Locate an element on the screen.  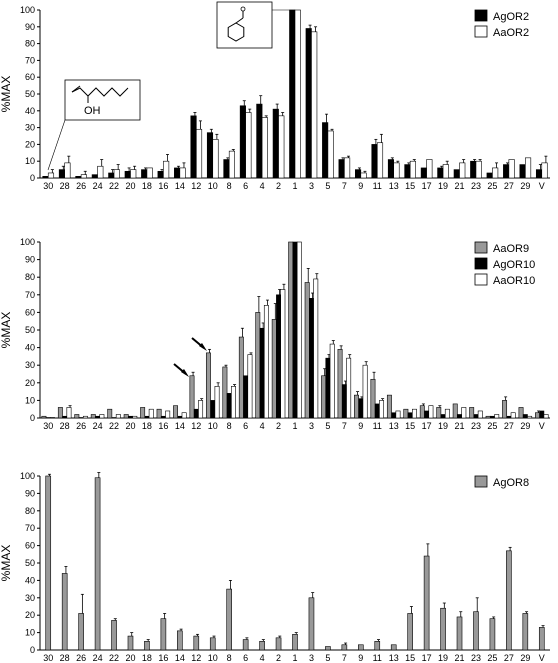
benzaldehyde-structure-box is located at coordinates (244, 25).